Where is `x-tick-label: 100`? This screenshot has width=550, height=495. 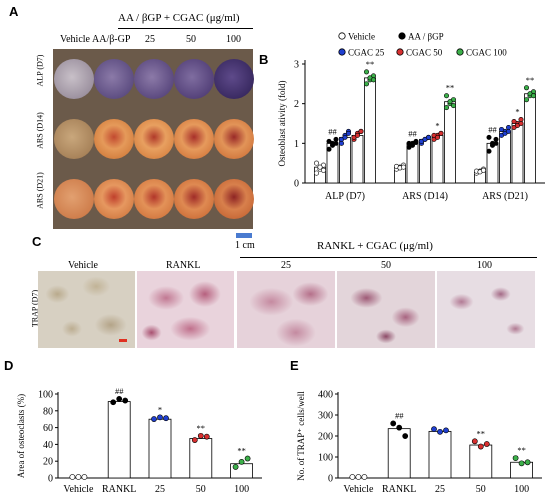 x-tick-label: 100 is located at coordinates (521, 489).